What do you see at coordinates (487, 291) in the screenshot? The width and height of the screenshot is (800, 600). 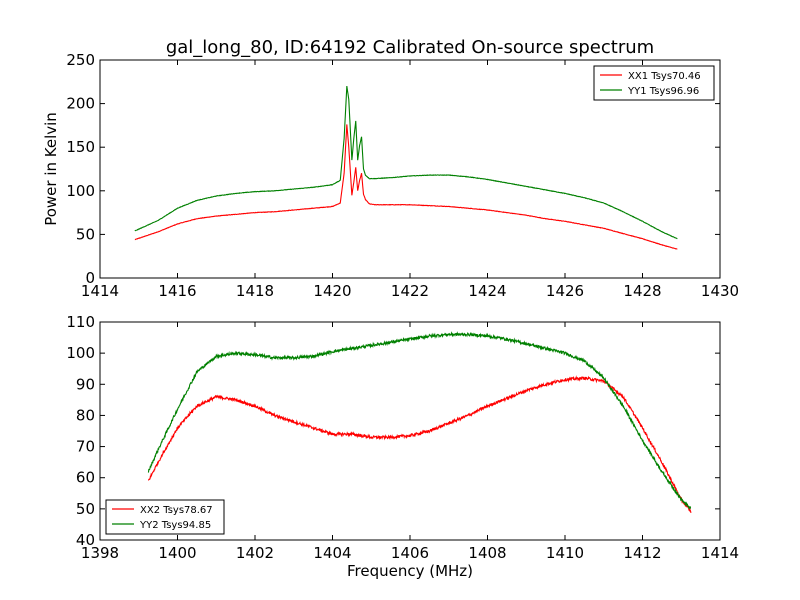 I see `x-tick-label: 1424` at bounding box center [487, 291].